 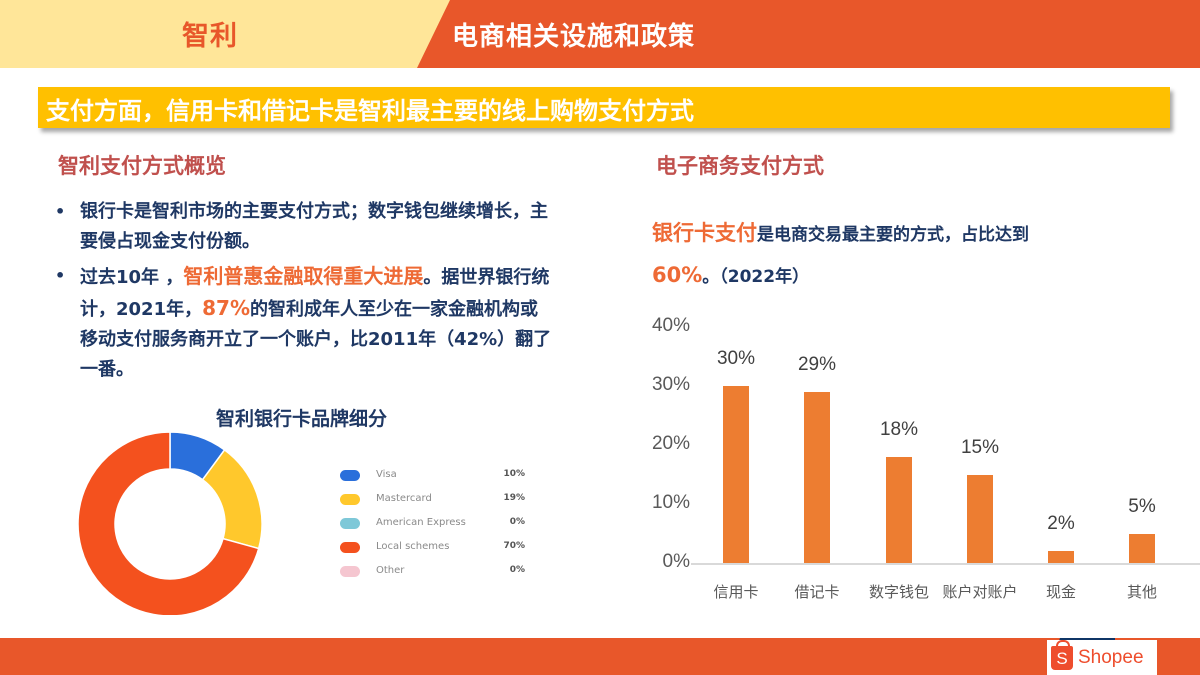 I want to click on key-message-banner: 支付方面，信用卡和借记卡是智利最主要的线上购物支付方式, so click(x=604, y=107).